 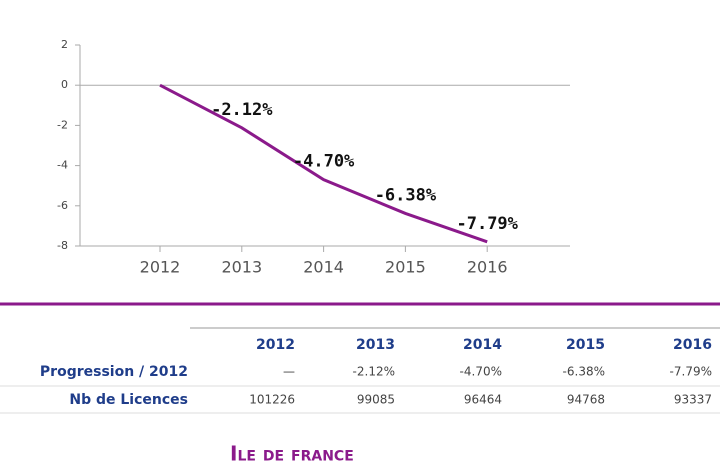 What do you see at coordinates (692, 345) in the screenshot?
I see `column-header: 2016` at bounding box center [692, 345].